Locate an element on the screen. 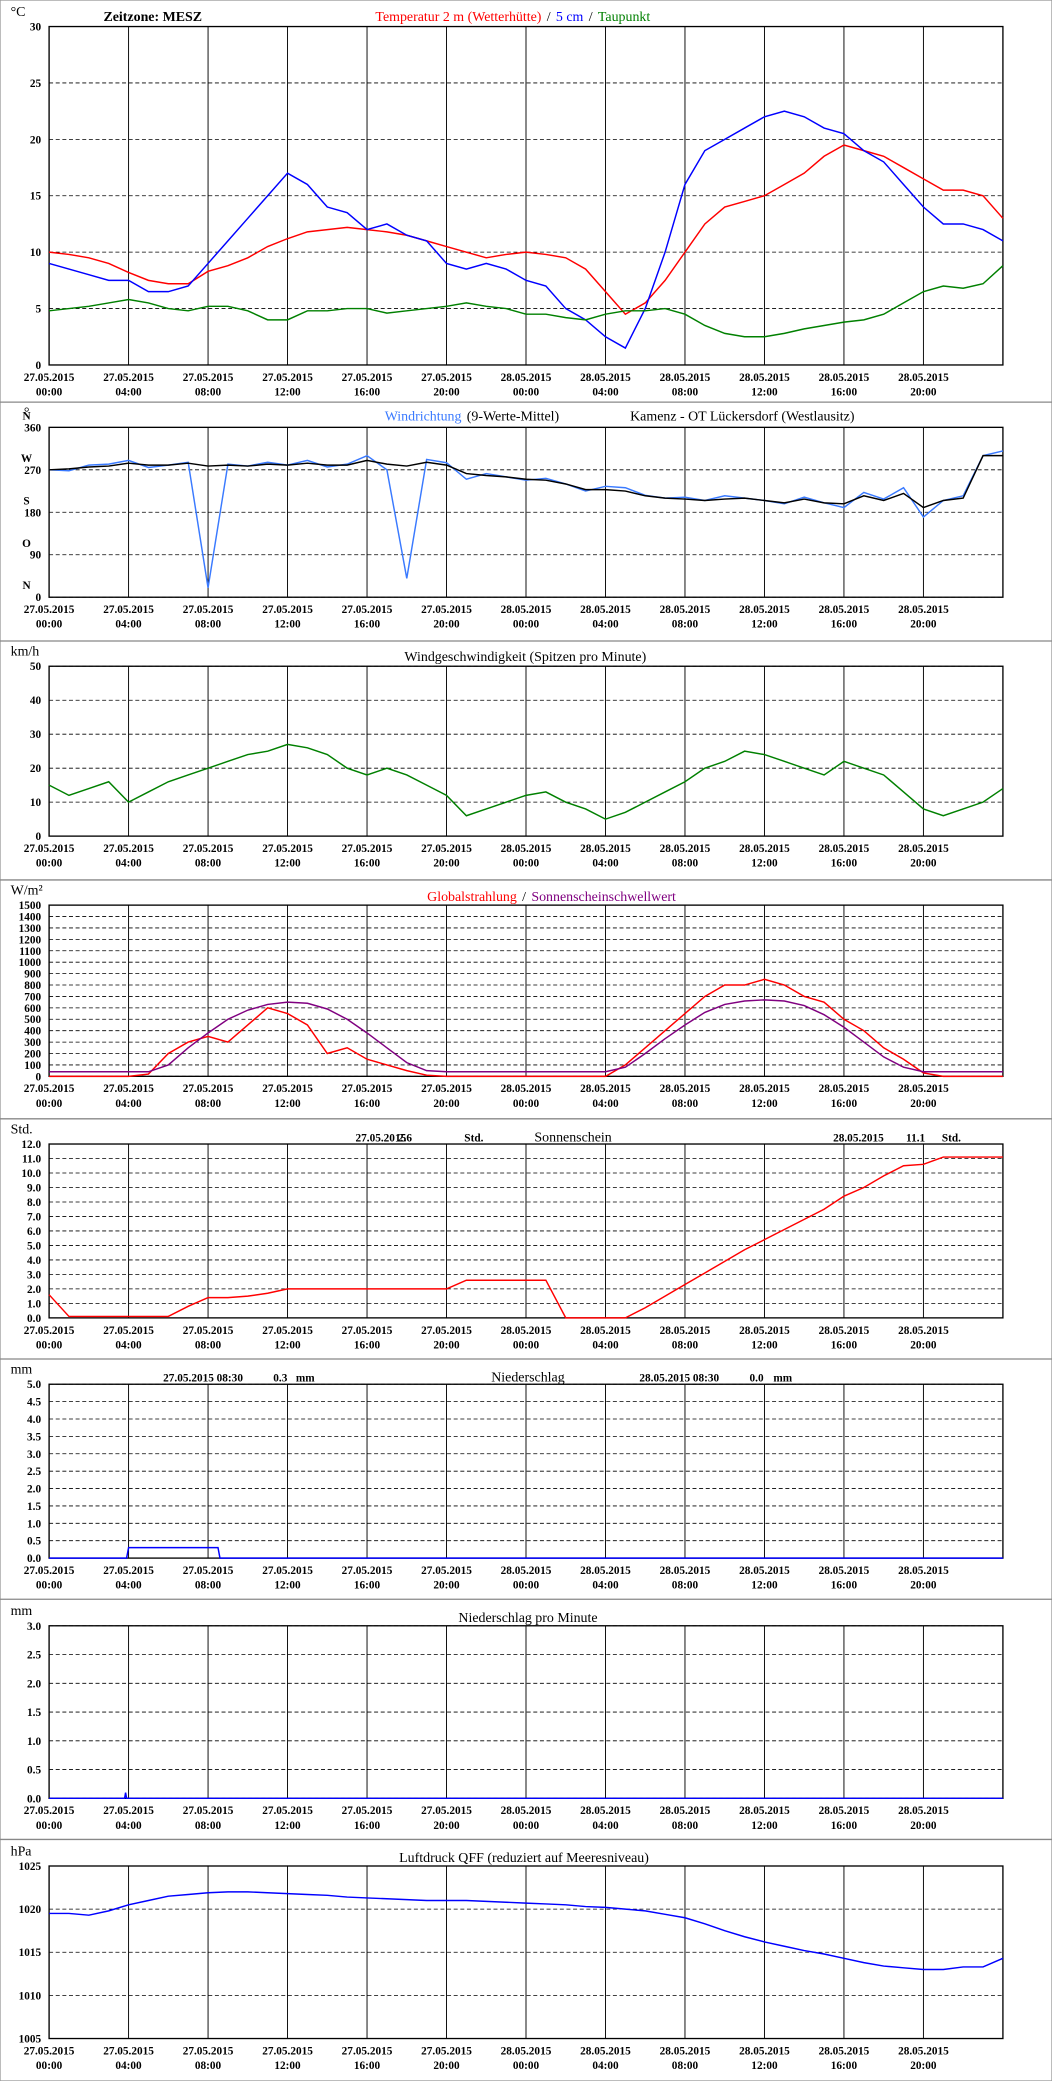 This screenshot has height=2081, width=1052. chart-title: Niederschlag is located at coordinates (527, 1378).